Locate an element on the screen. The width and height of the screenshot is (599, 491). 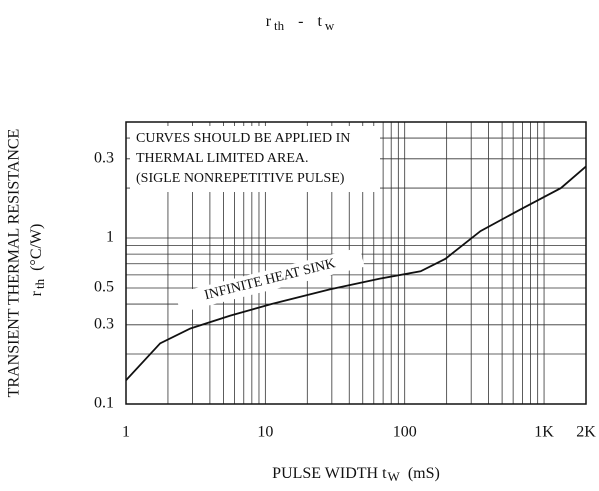
chart-title: r th - t w is located at coordinates (300, 23).